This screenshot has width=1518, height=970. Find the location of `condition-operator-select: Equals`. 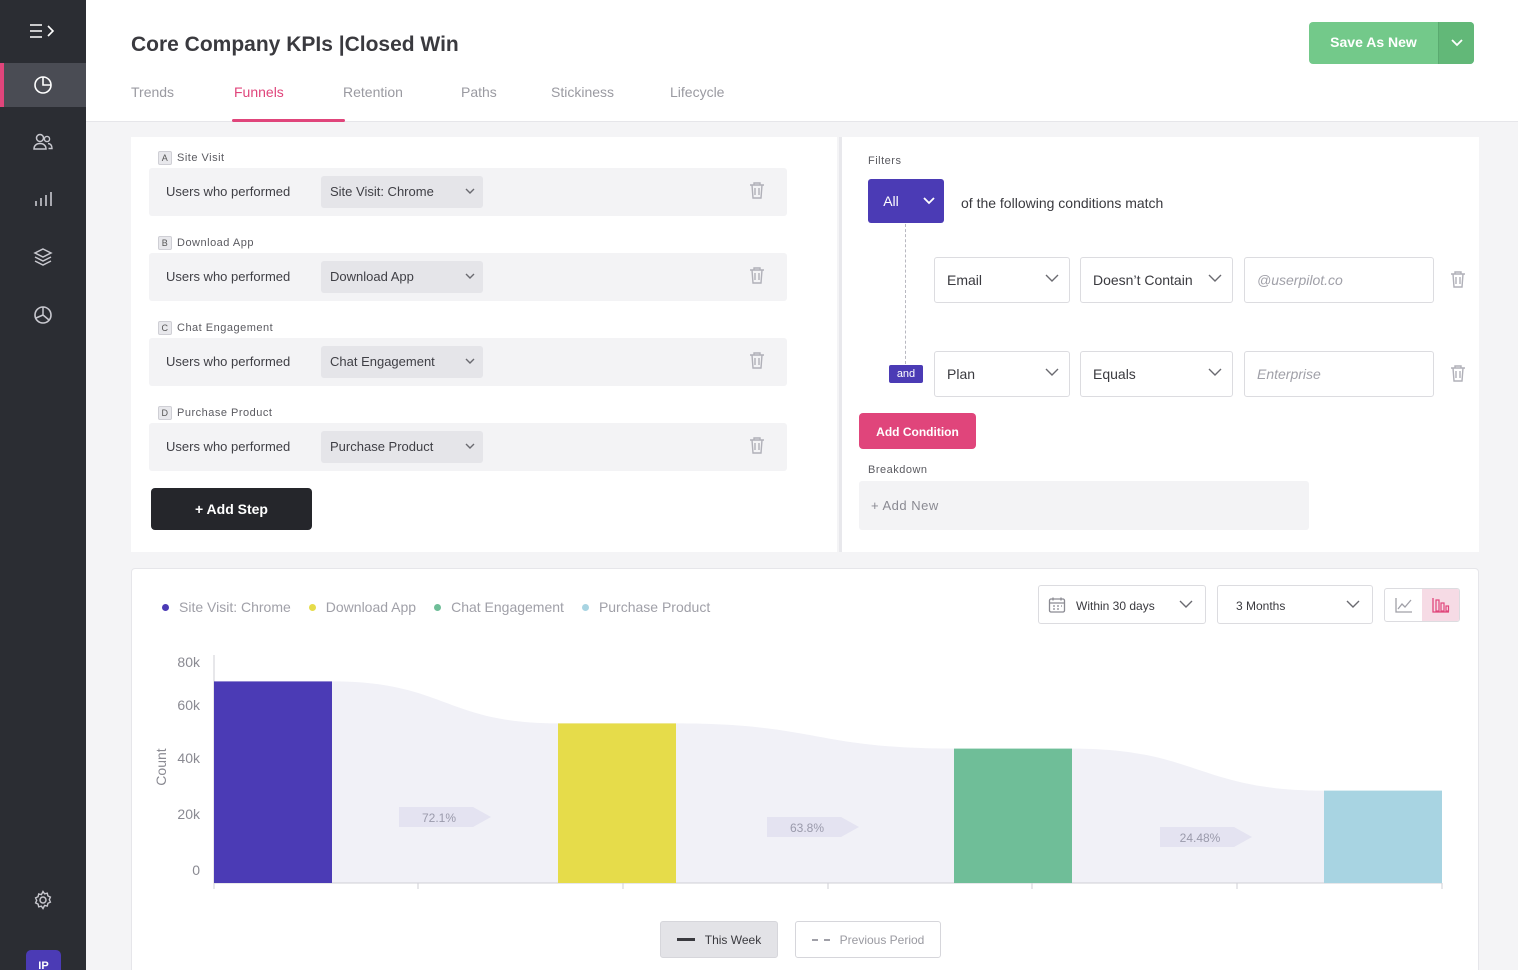

condition-operator-select: Equals is located at coordinates (1156, 374).